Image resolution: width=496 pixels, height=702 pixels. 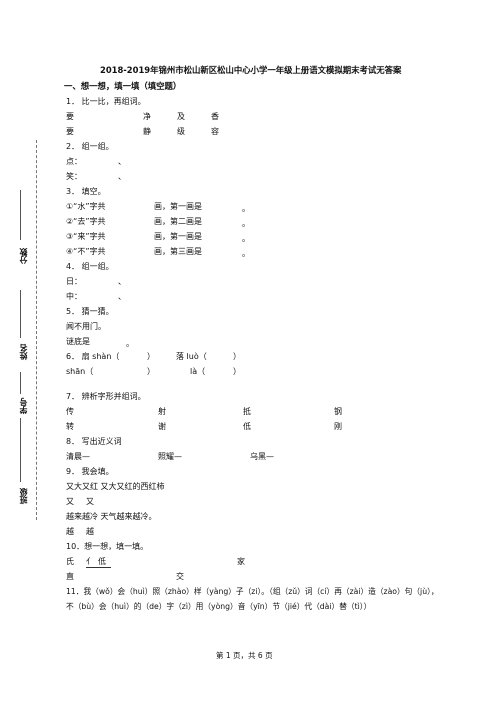 I want to click on q6-item: 落 luò（, so click(x=191, y=356).